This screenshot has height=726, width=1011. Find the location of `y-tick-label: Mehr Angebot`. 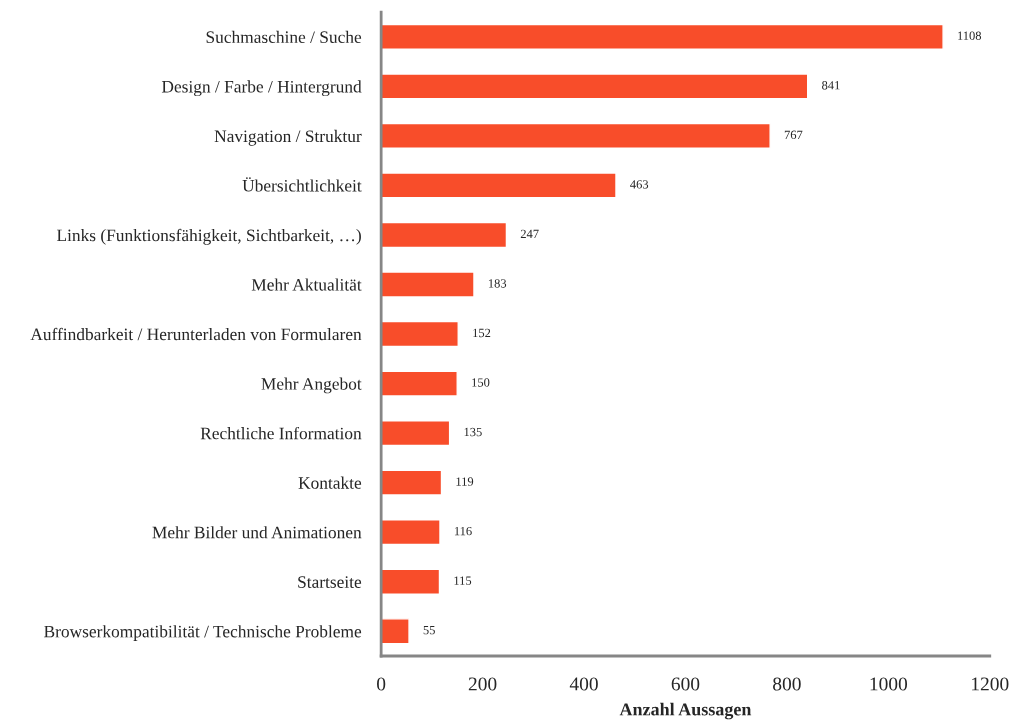

y-tick-label: Mehr Angebot is located at coordinates (311, 385).